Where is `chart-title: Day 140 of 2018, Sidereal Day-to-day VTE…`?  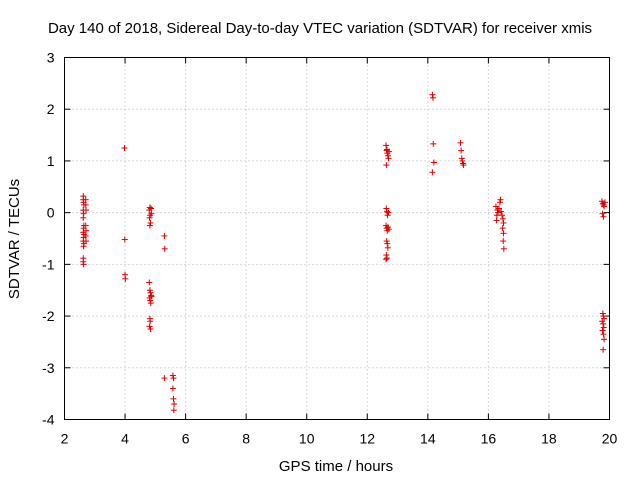
chart-title: Day 140 of 2018, Sidereal Day-to-day VTE… is located at coordinates (320, 28).